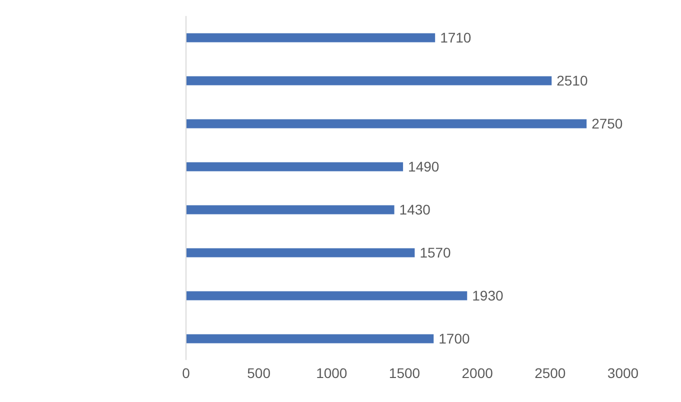 The height and width of the screenshot is (402, 681). What do you see at coordinates (607, 124) in the screenshot?
I see `data-label: 2750` at bounding box center [607, 124].